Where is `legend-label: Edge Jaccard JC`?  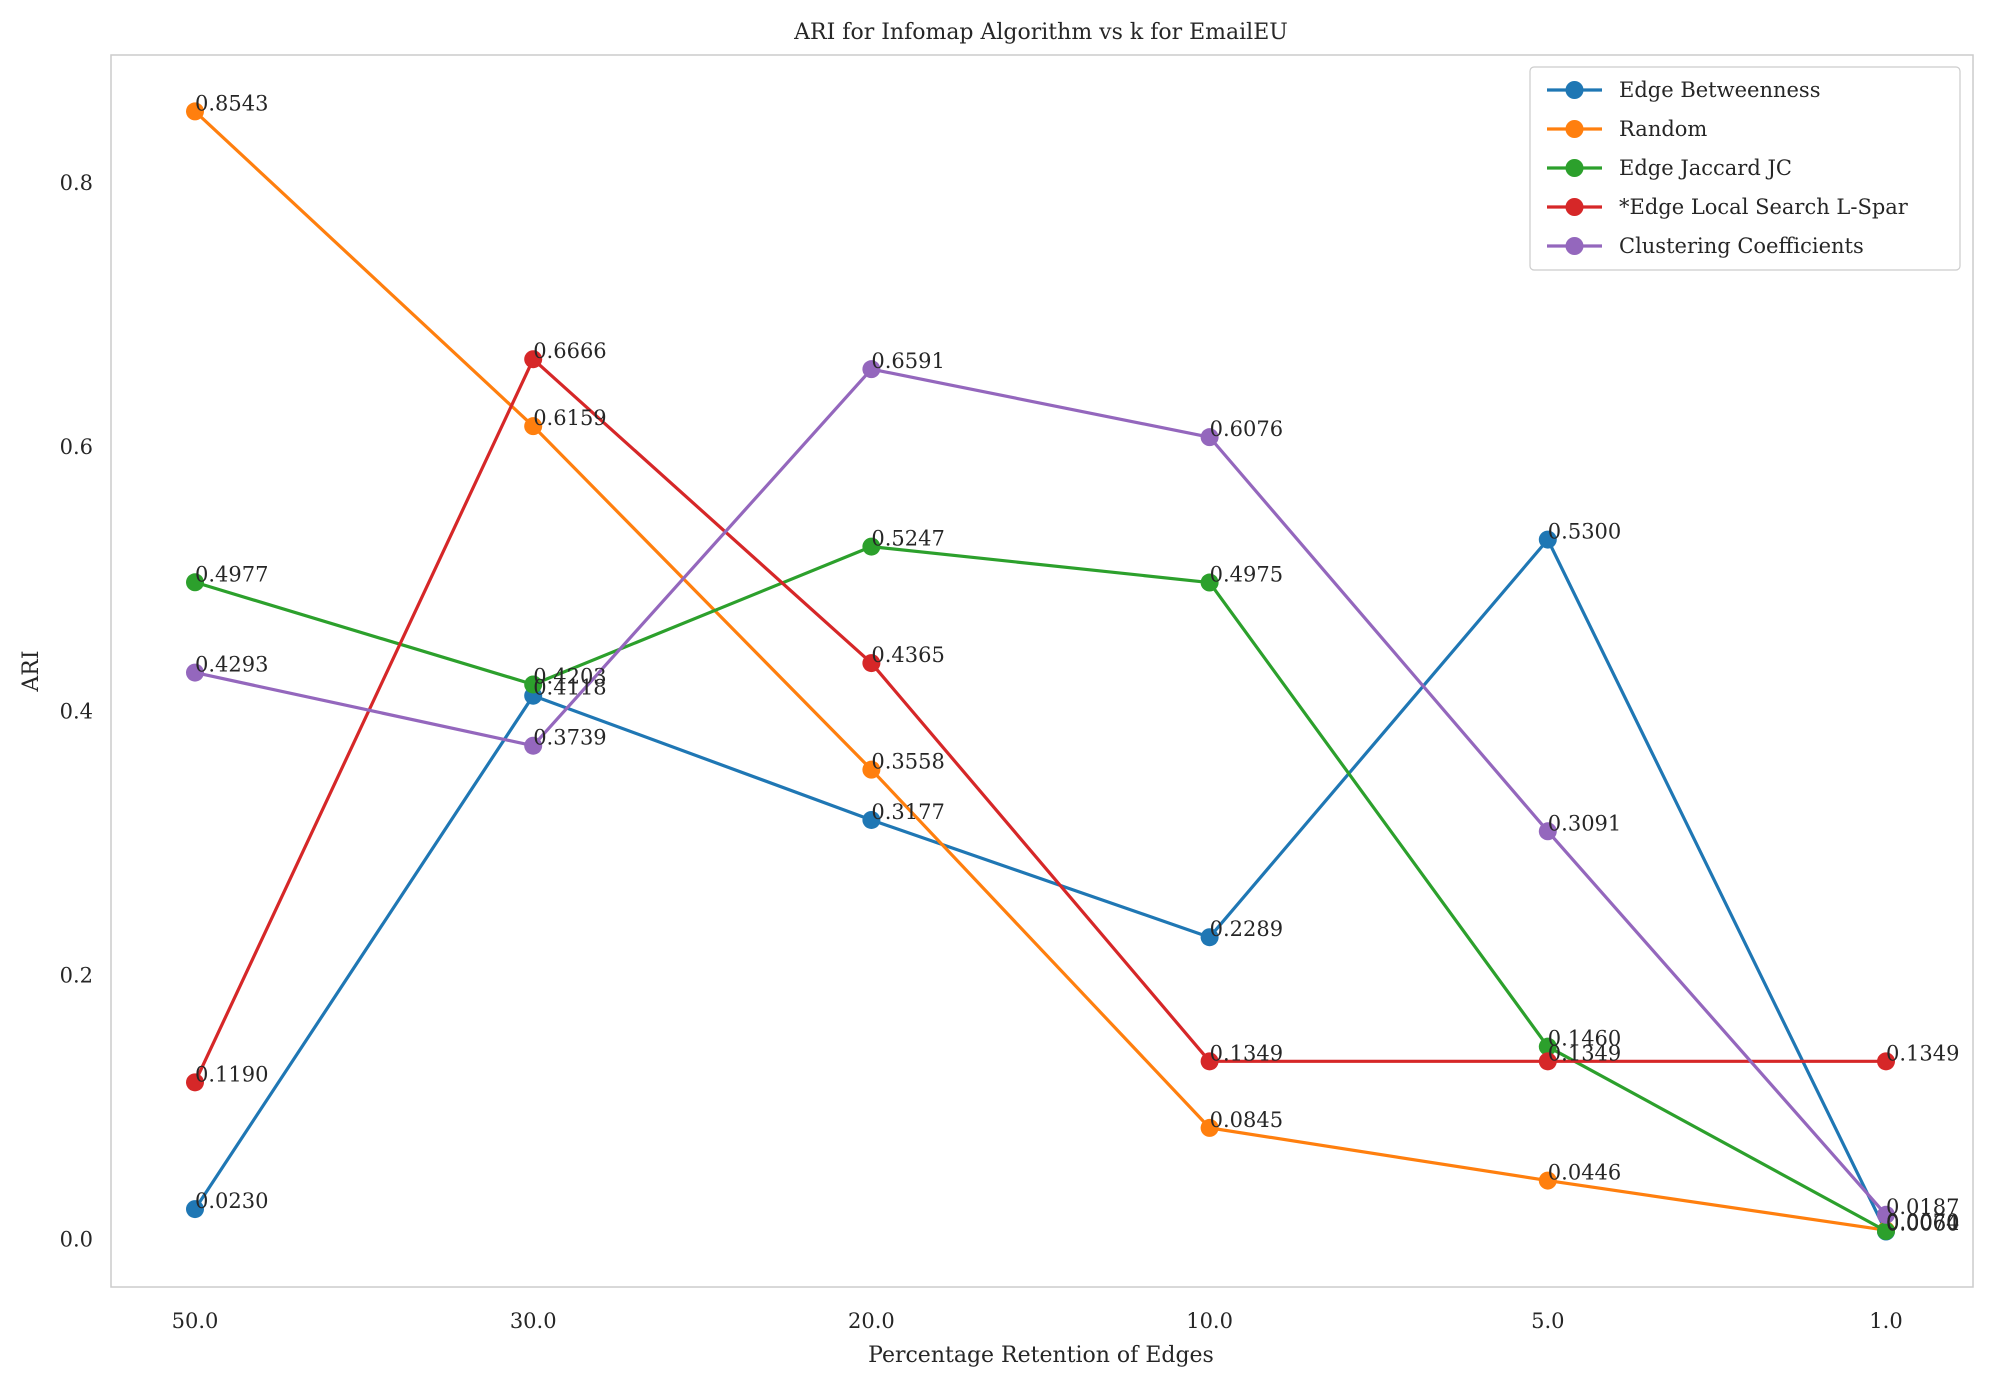
legend-label: Edge Jaccard JC is located at coordinates (1705, 168).